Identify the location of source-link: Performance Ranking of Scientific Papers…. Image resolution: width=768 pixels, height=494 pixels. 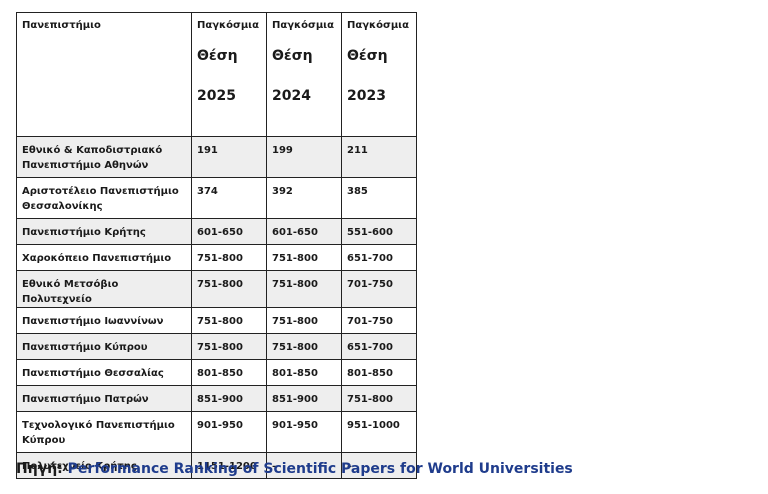
(320, 469).